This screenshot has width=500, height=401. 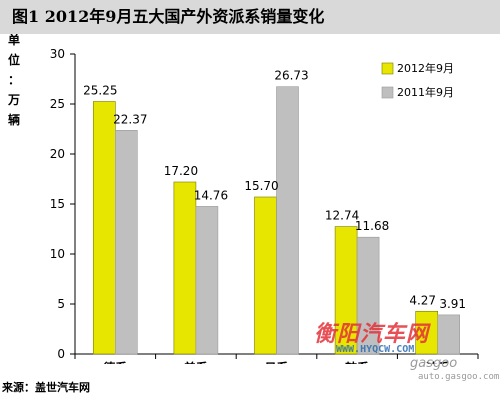 I want to click on y-tick-label: 30, so click(x=57, y=54).